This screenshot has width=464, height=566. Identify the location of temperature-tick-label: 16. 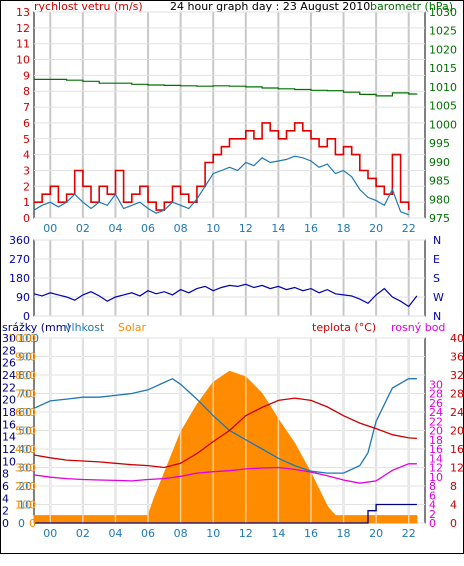
(457, 449).